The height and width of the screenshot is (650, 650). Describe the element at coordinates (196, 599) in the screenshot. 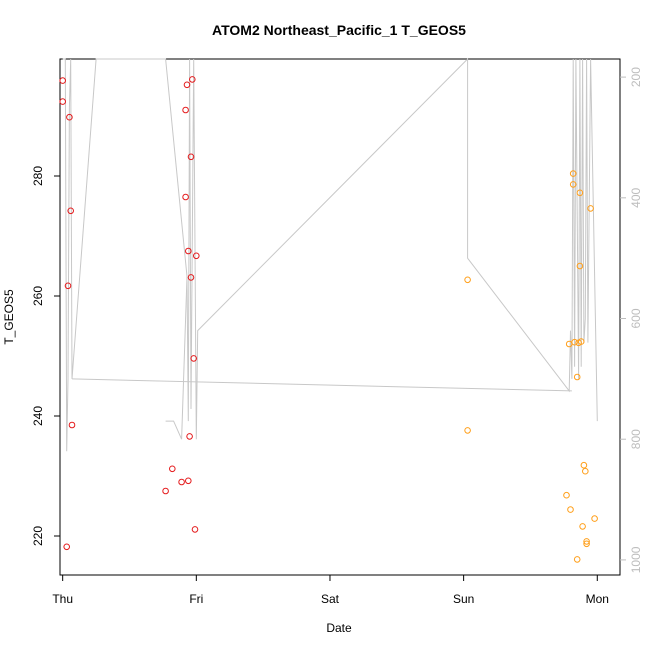

I see `x-tick-label: Fri` at that location.